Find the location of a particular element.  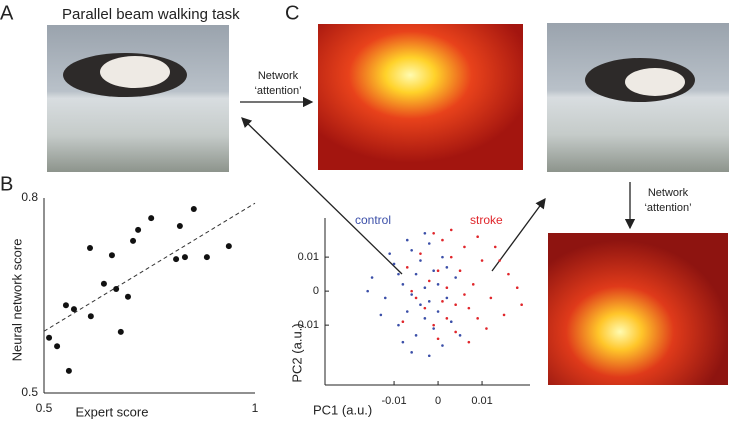

x-tick-label: -0.01 is located at coordinates (394, 401).